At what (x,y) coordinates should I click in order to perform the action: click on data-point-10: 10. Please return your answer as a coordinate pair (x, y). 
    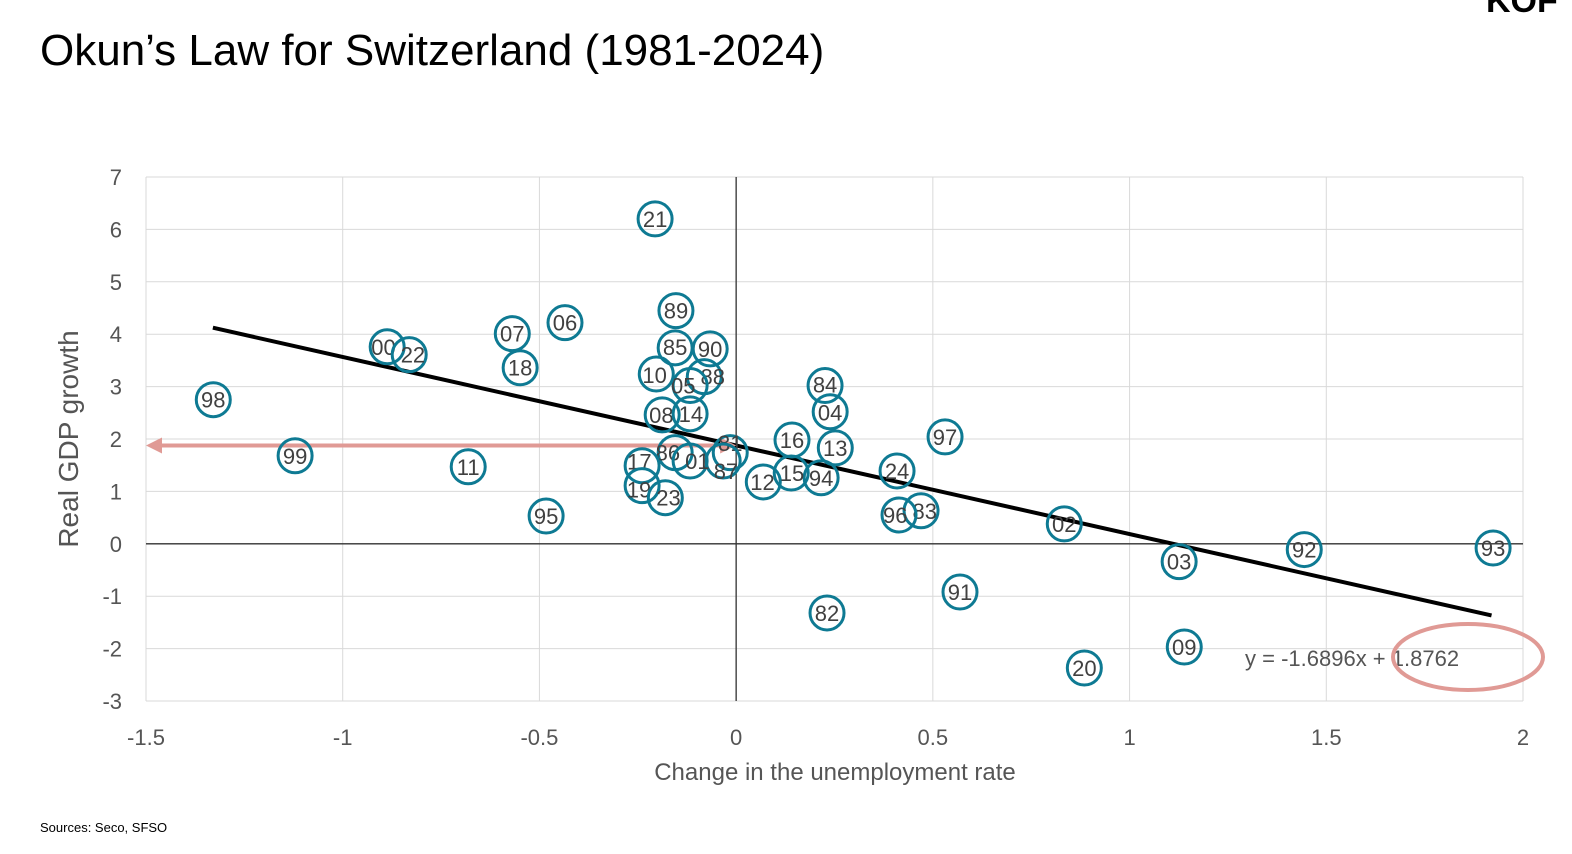
    Looking at the image, I should click on (656, 374).